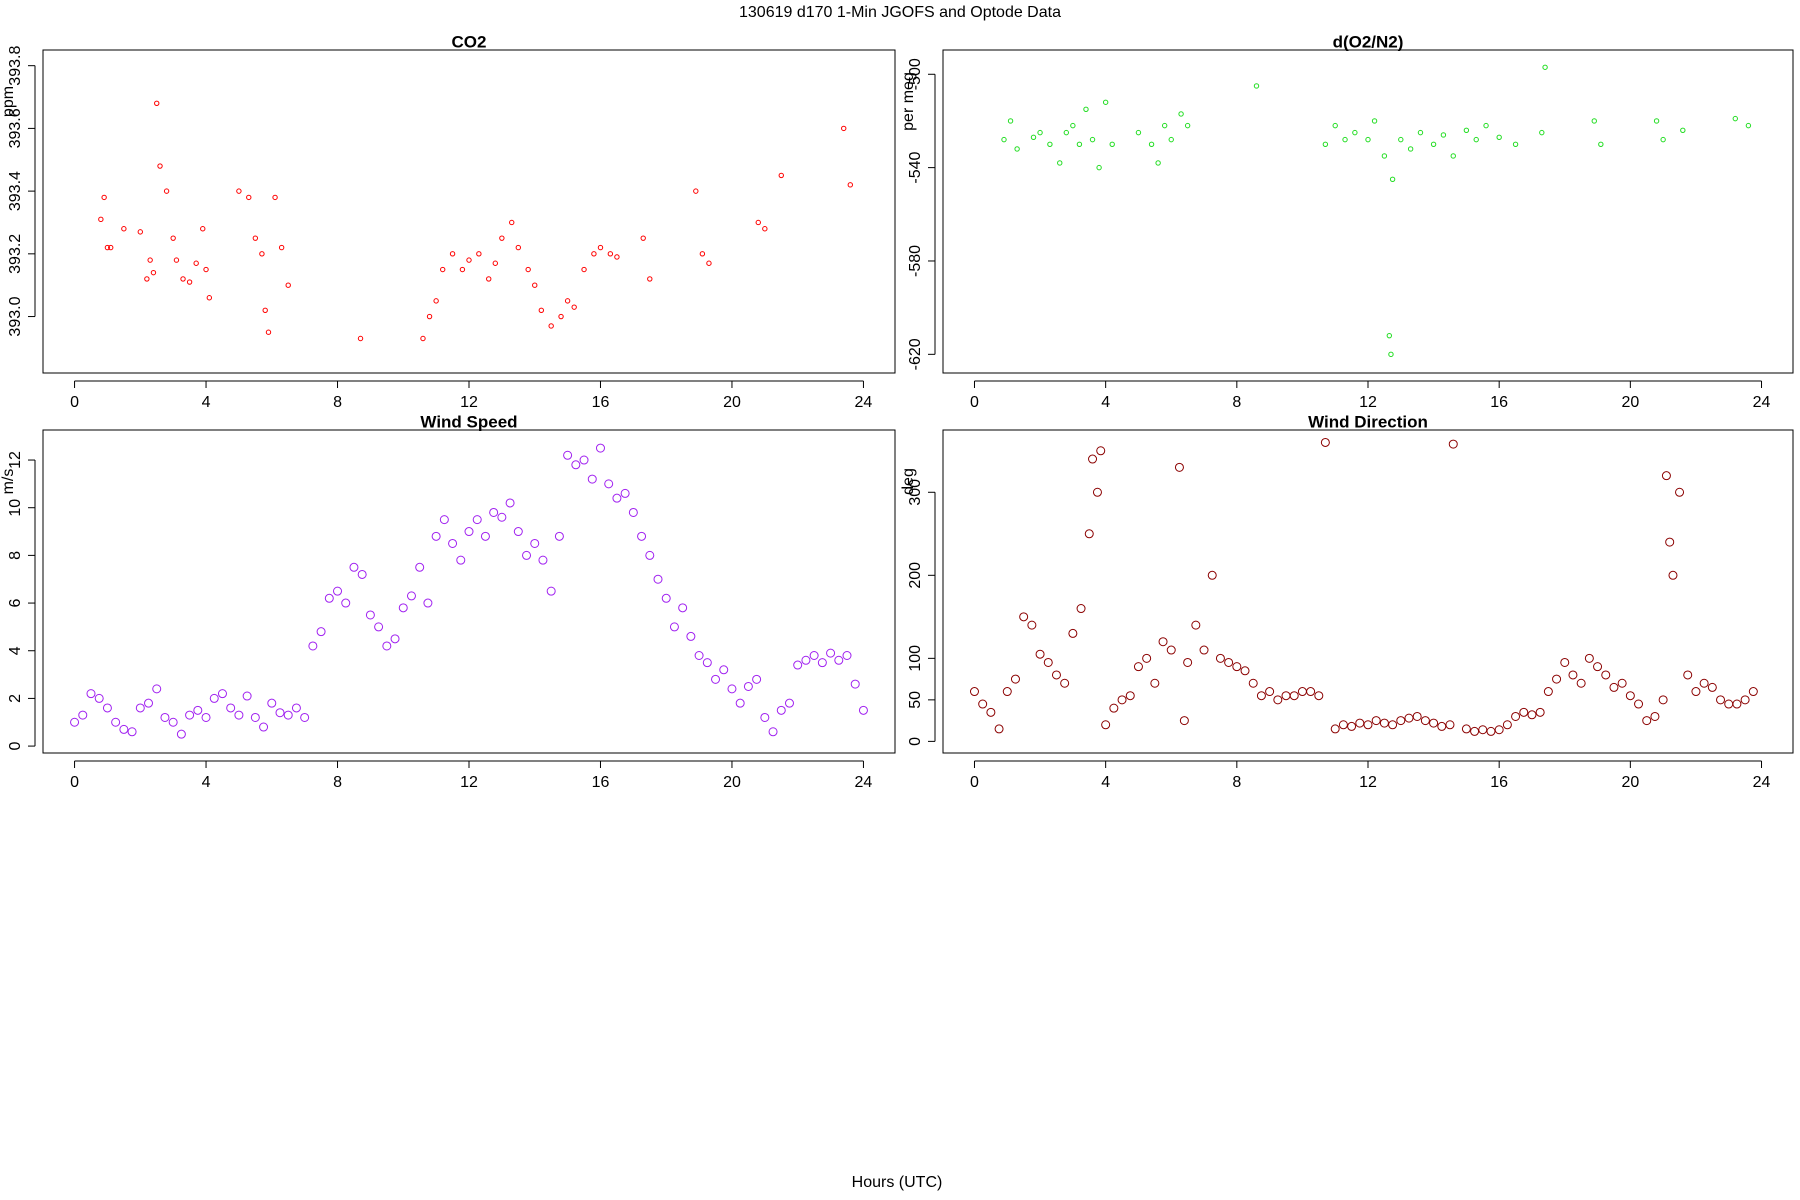 This screenshot has width=1800, height=1200. What do you see at coordinates (15, 603) in the screenshot?
I see `y-tick-label: 6` at bounding box center [15, 603].